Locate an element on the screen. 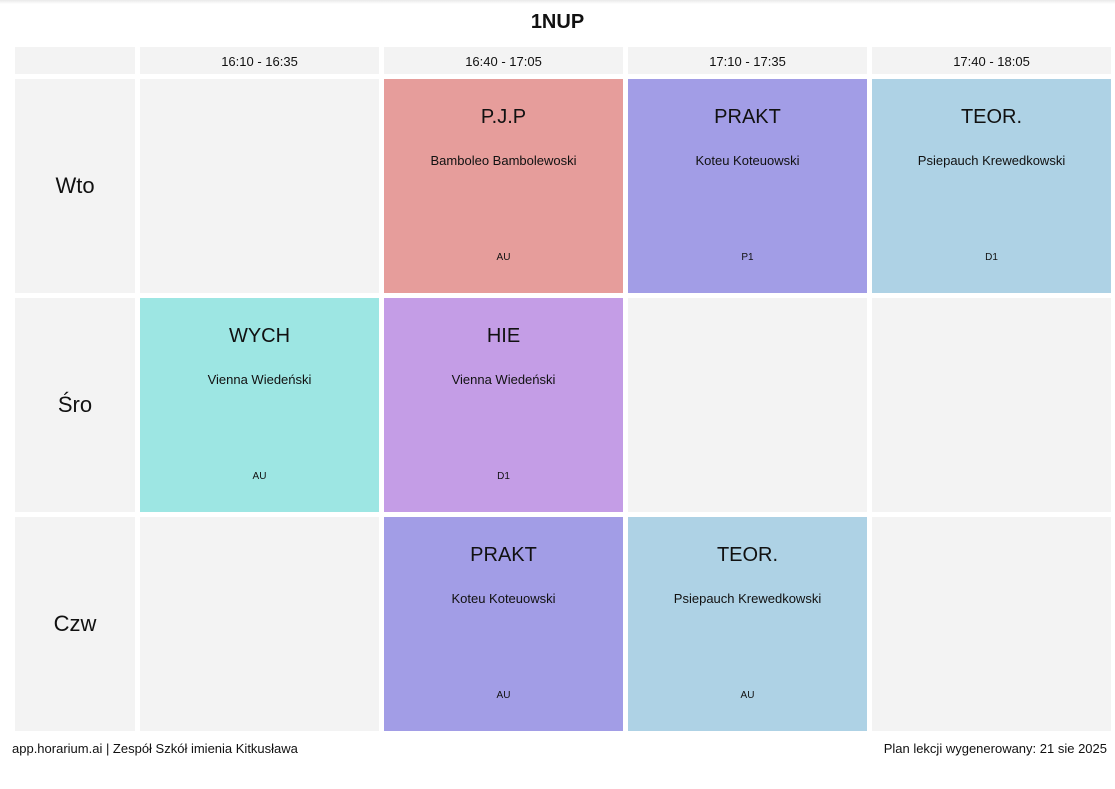  top-divider is located at coordinates (557, 2).